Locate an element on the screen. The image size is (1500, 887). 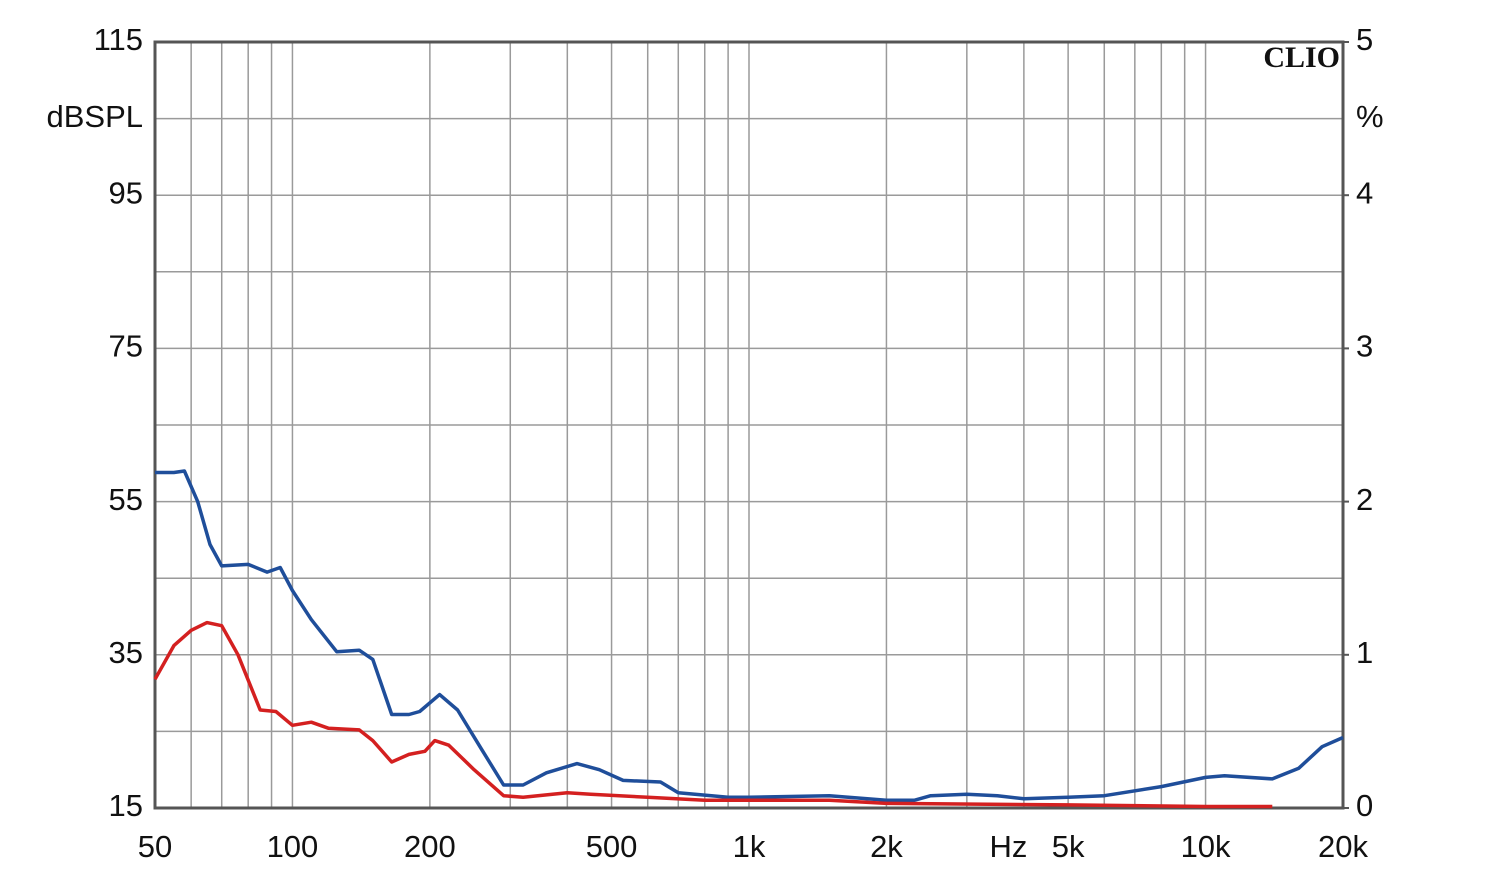
y2-tick-label: 5 is located at coordinates (1364, 39).